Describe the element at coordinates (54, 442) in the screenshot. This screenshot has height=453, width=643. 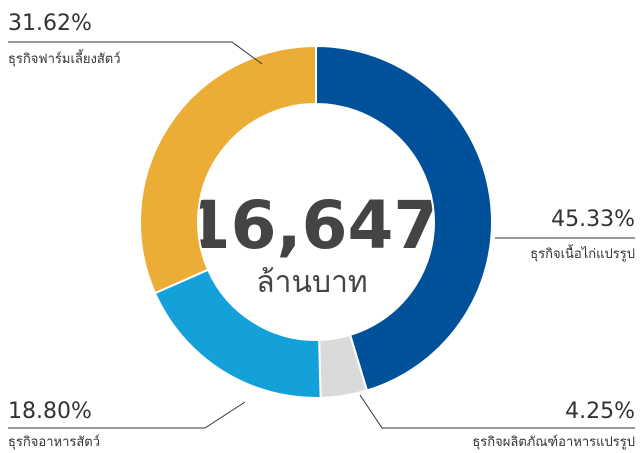
I see `category-label: ธุรกิจอาหารสัตว์` at that location.